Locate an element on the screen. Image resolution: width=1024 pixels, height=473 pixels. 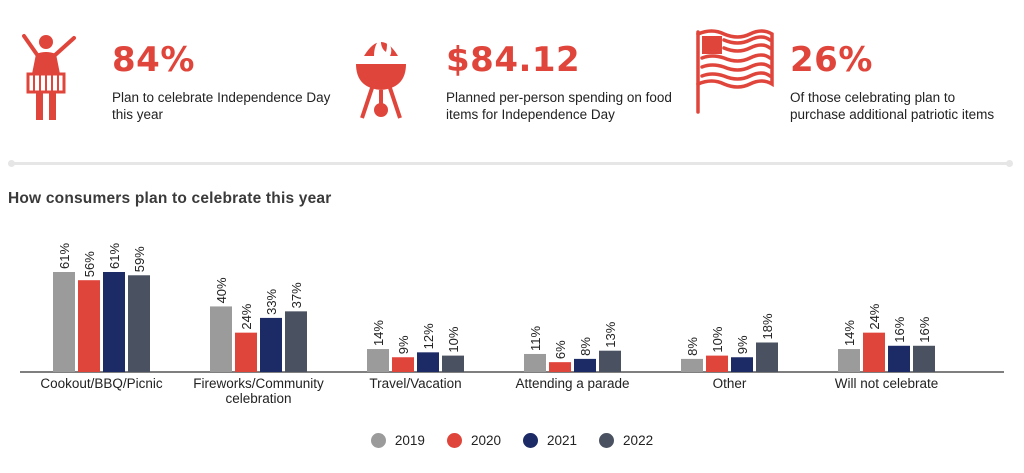
data-label-2022-0: 59% is located at coordinates (139, 259).